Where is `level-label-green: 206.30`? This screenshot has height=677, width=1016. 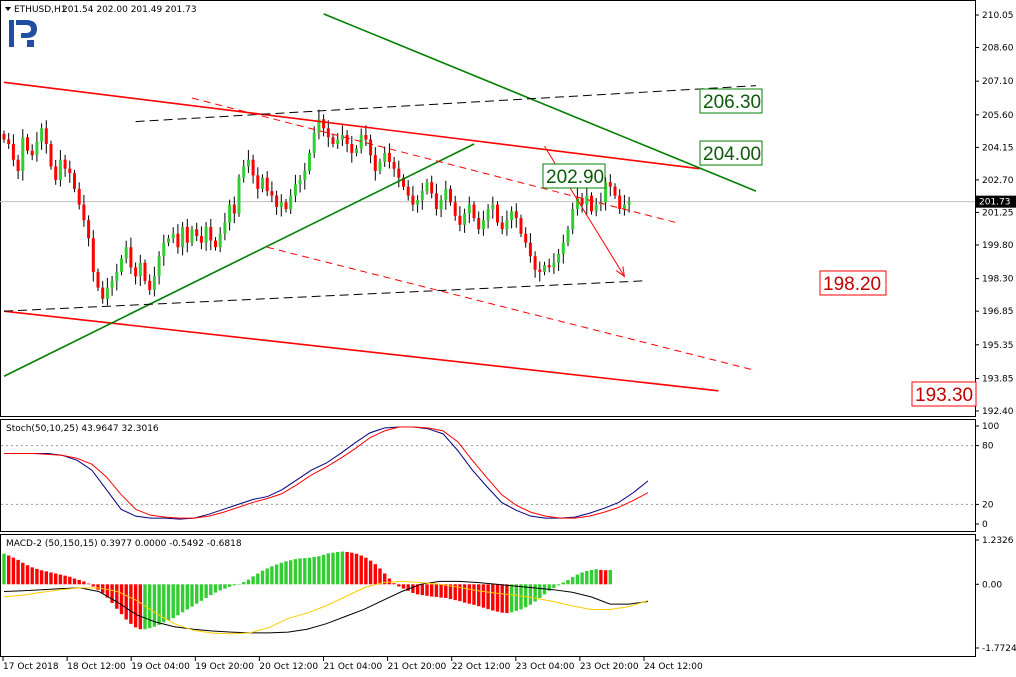 level-label-green: 206.30 is located at coordinates (731, 101).